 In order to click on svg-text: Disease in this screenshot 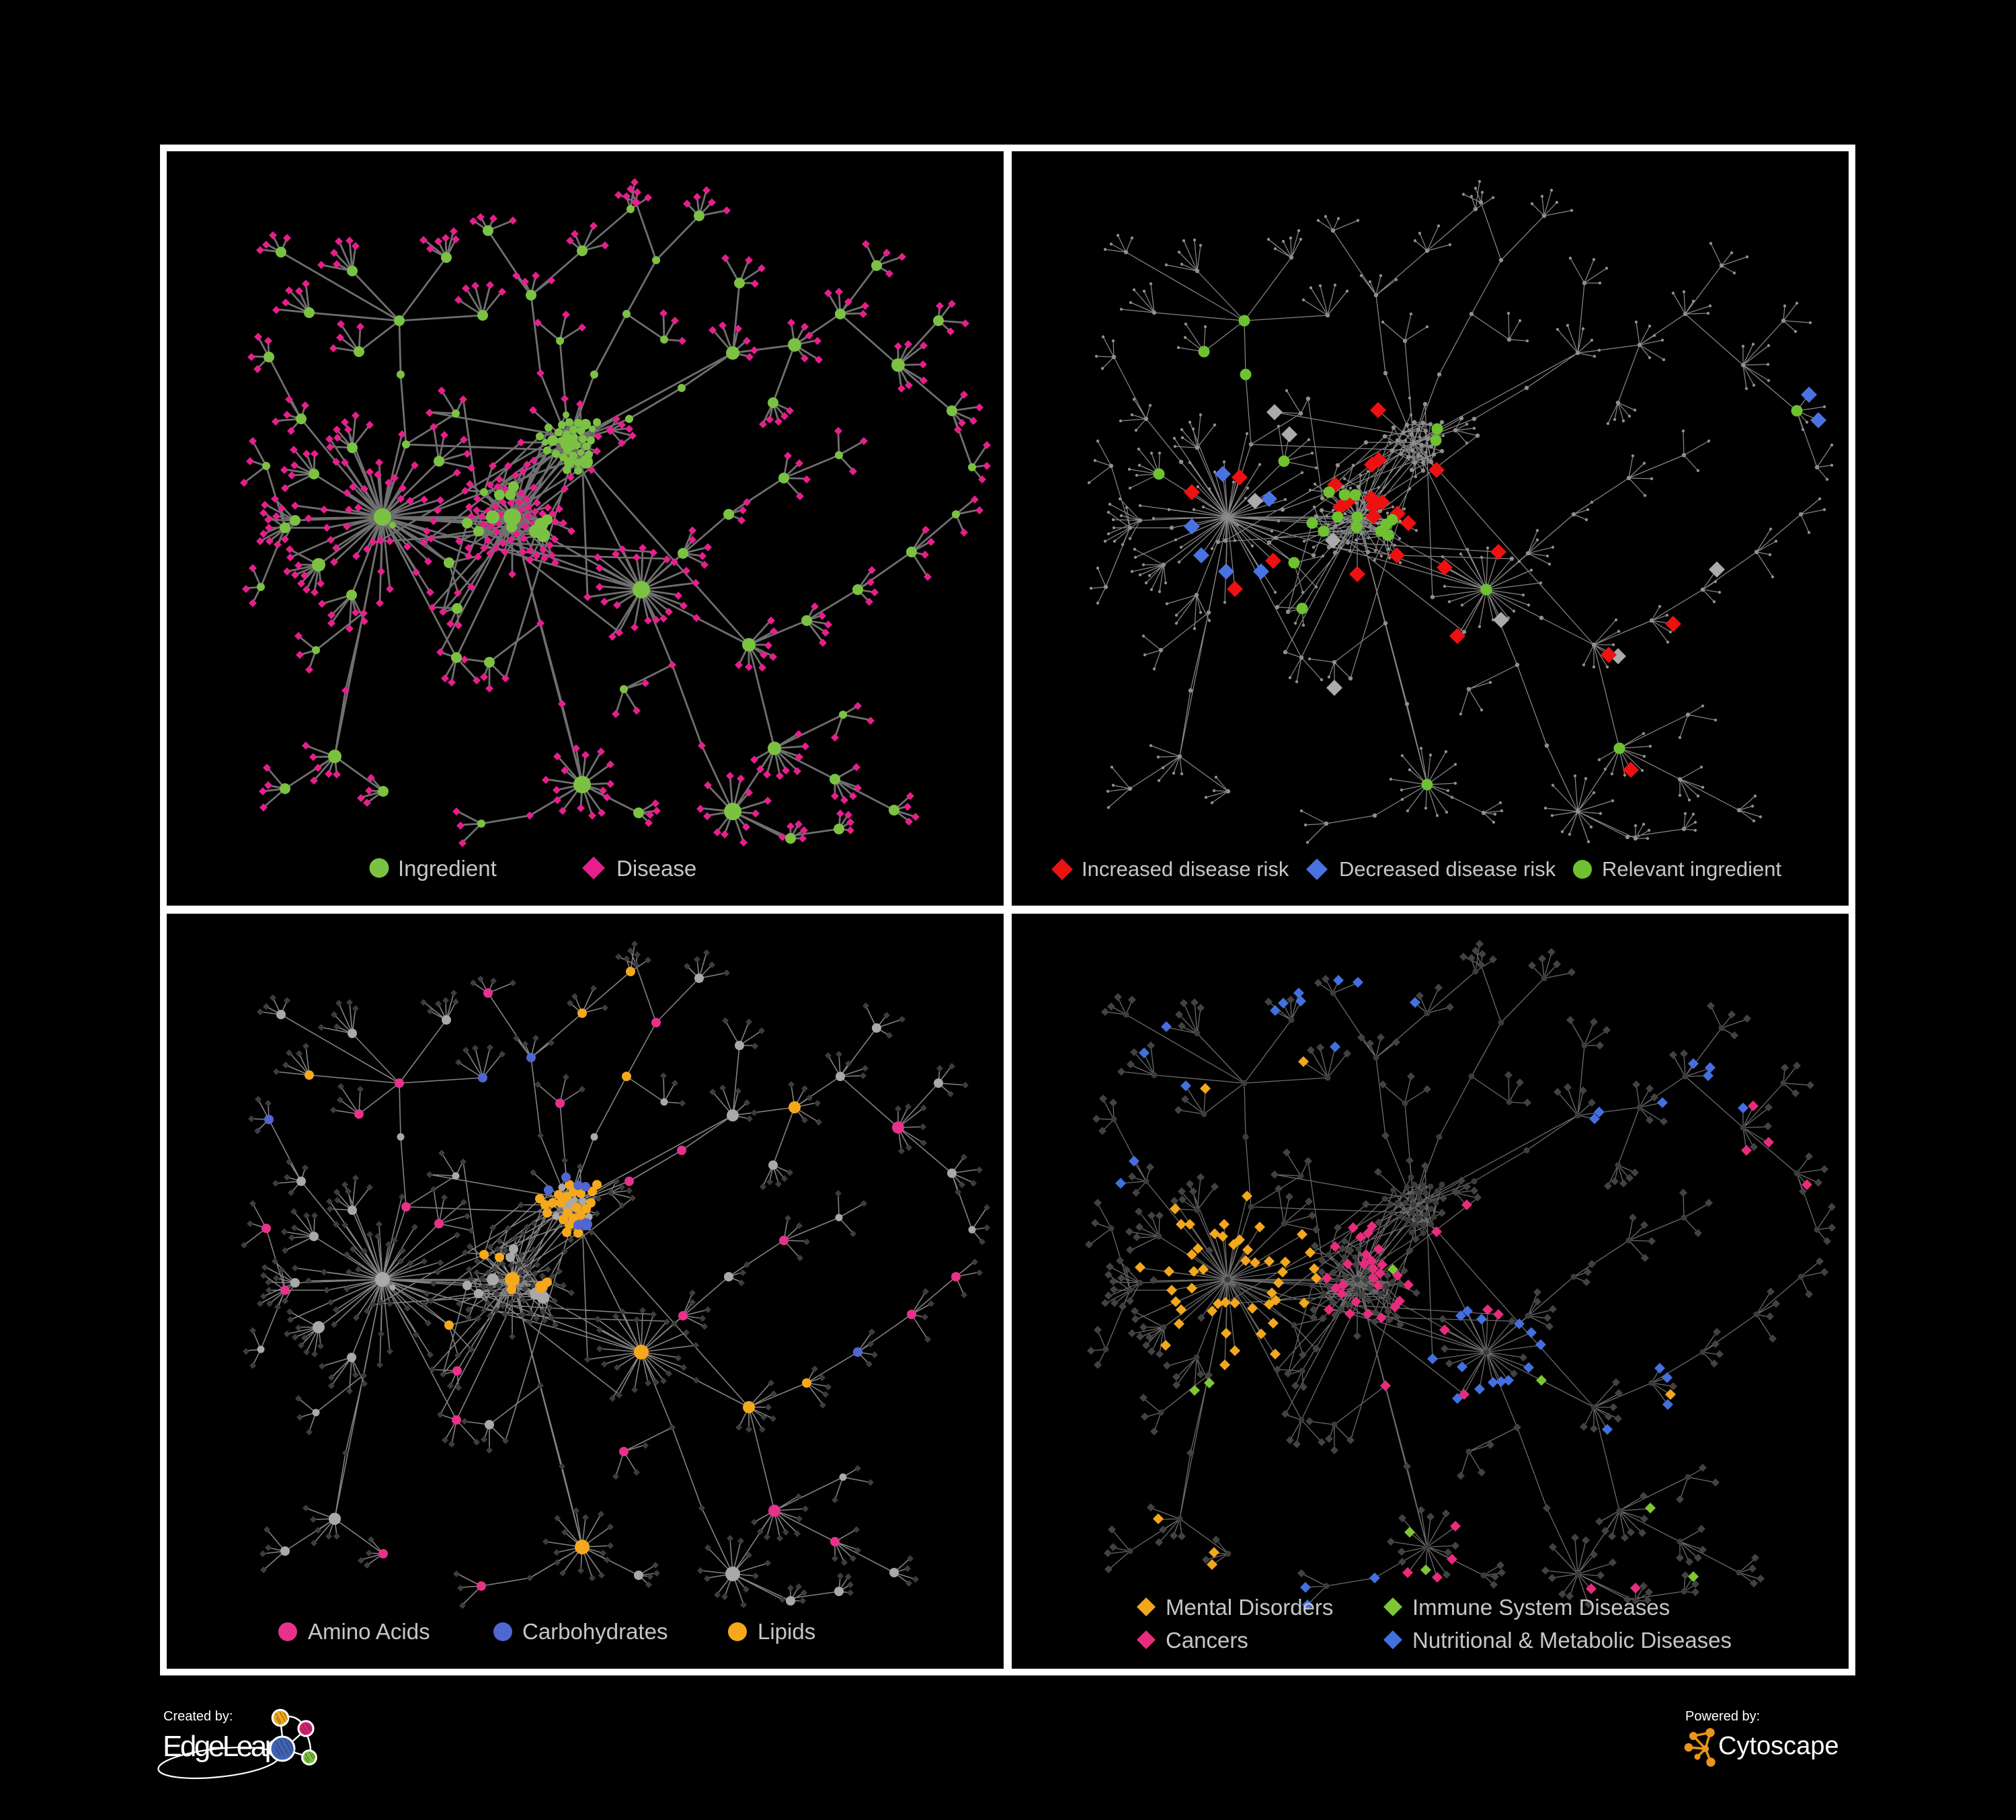, I will do `click(656, 868)`.